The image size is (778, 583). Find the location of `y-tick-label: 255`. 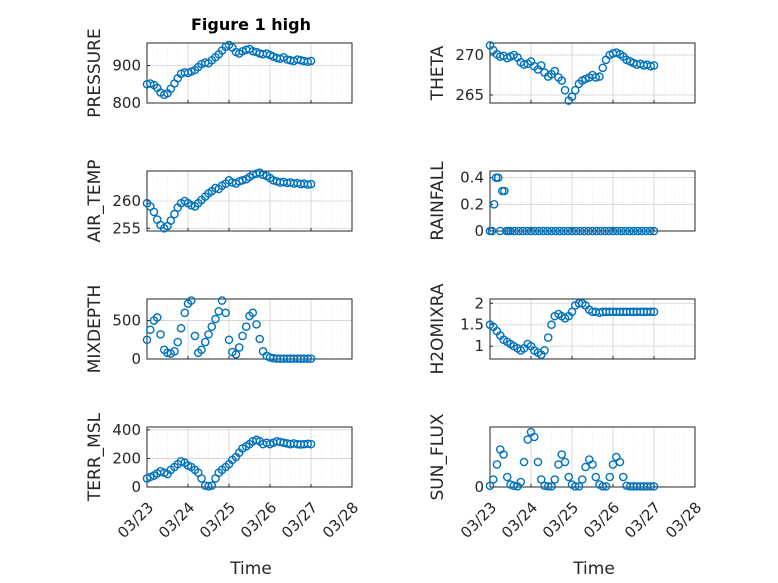

y-tick-label: 255 is located at coordinates (126, 228).